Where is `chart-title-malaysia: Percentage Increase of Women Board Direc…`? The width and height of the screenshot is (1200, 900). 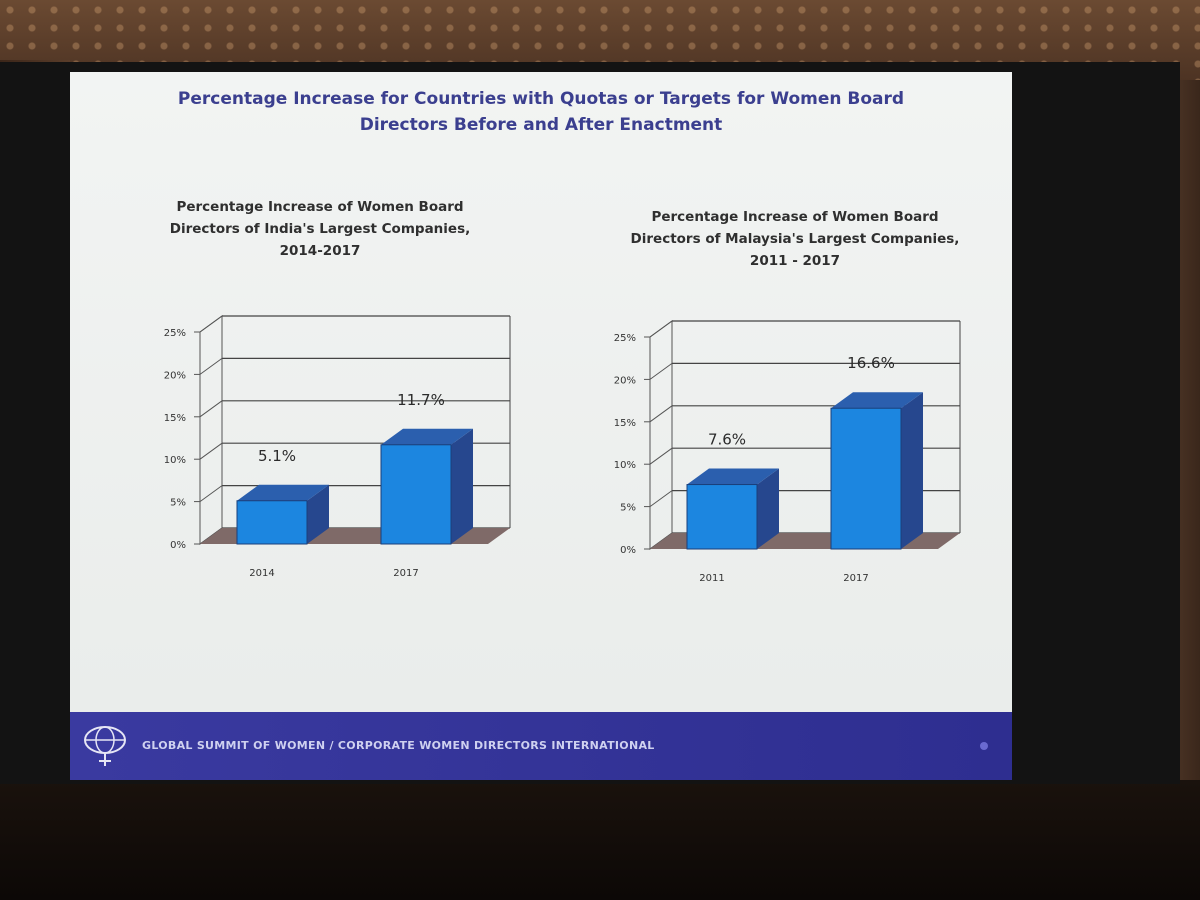
chart-title-malaysia: Percentage Increase of Women Board Direc… is located at coordinates (795, 239).